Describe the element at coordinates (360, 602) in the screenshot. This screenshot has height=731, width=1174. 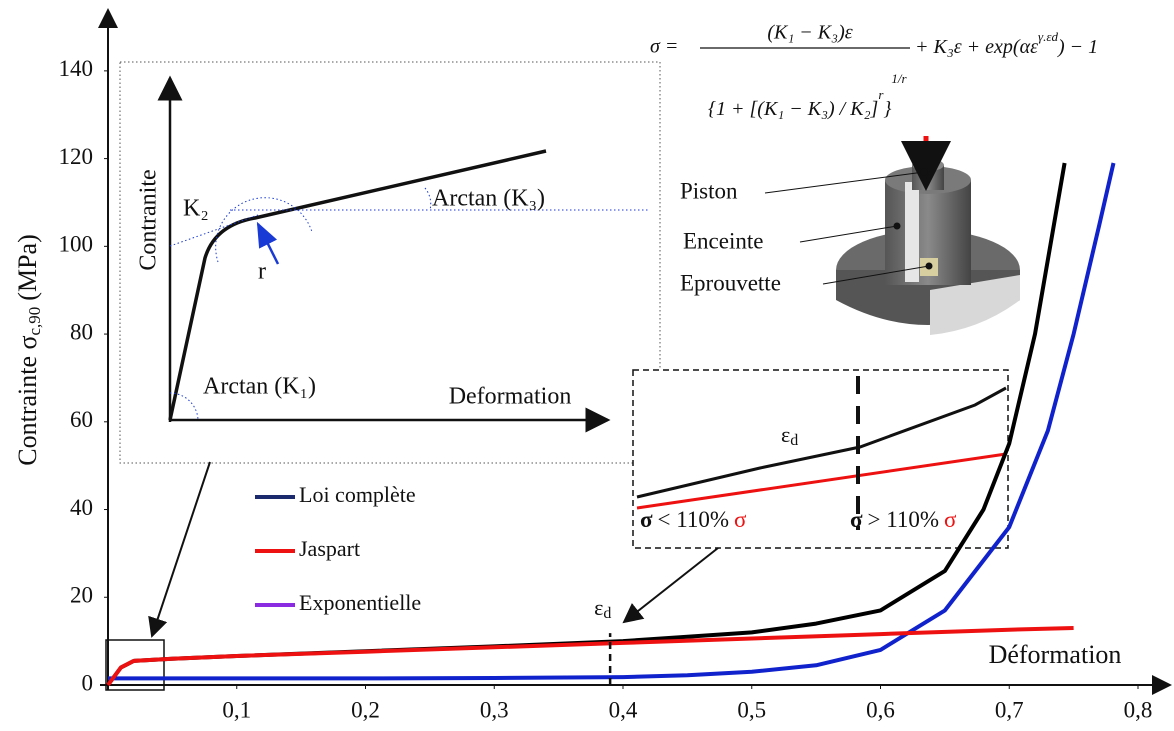
I see `legend-label: Exponentielle` at that location.